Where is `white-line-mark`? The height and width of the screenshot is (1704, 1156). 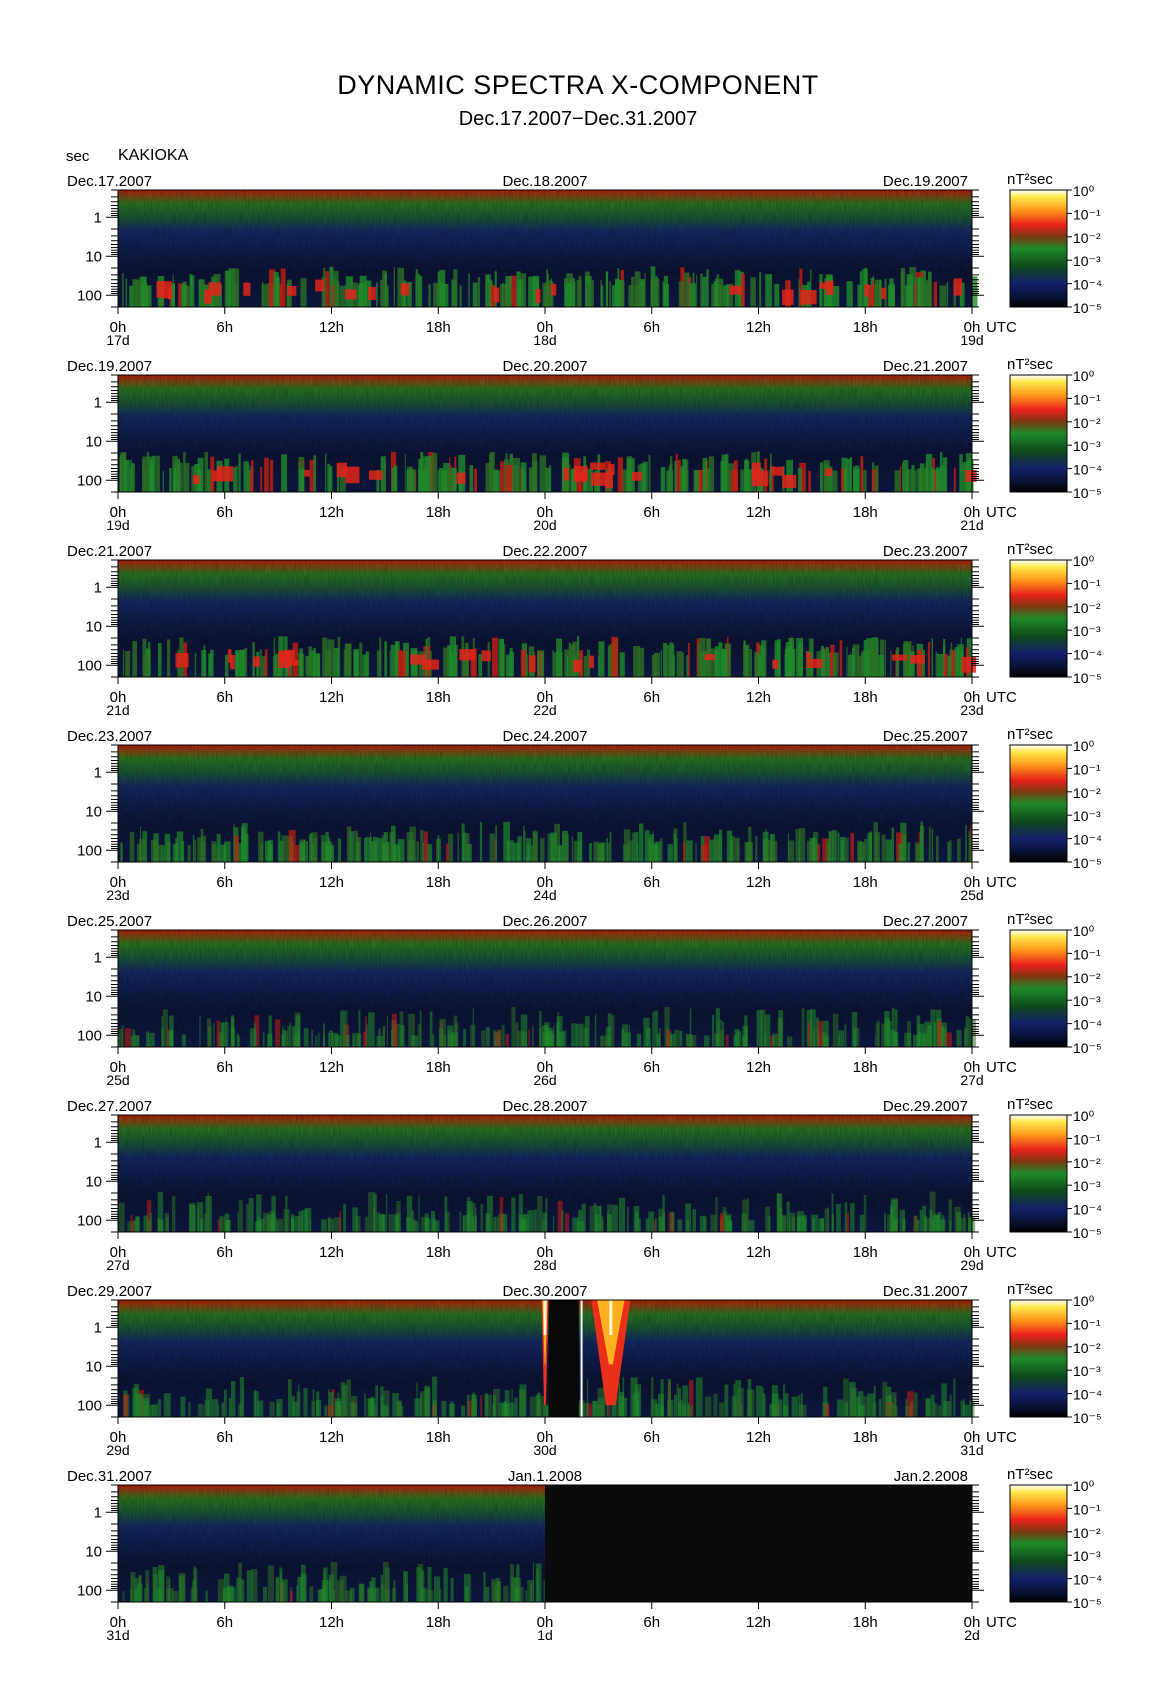
white-line-mark is located at coordinates (581, 1358).